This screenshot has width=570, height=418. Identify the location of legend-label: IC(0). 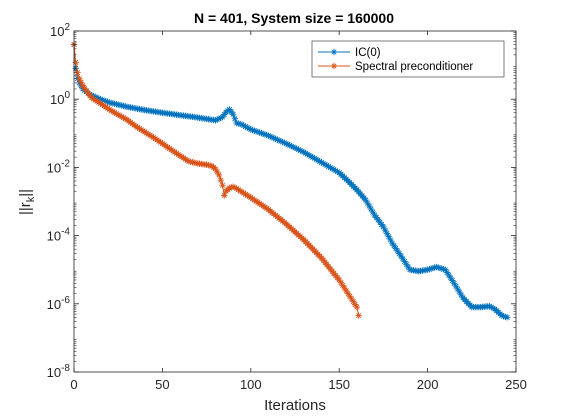
(368, 53).